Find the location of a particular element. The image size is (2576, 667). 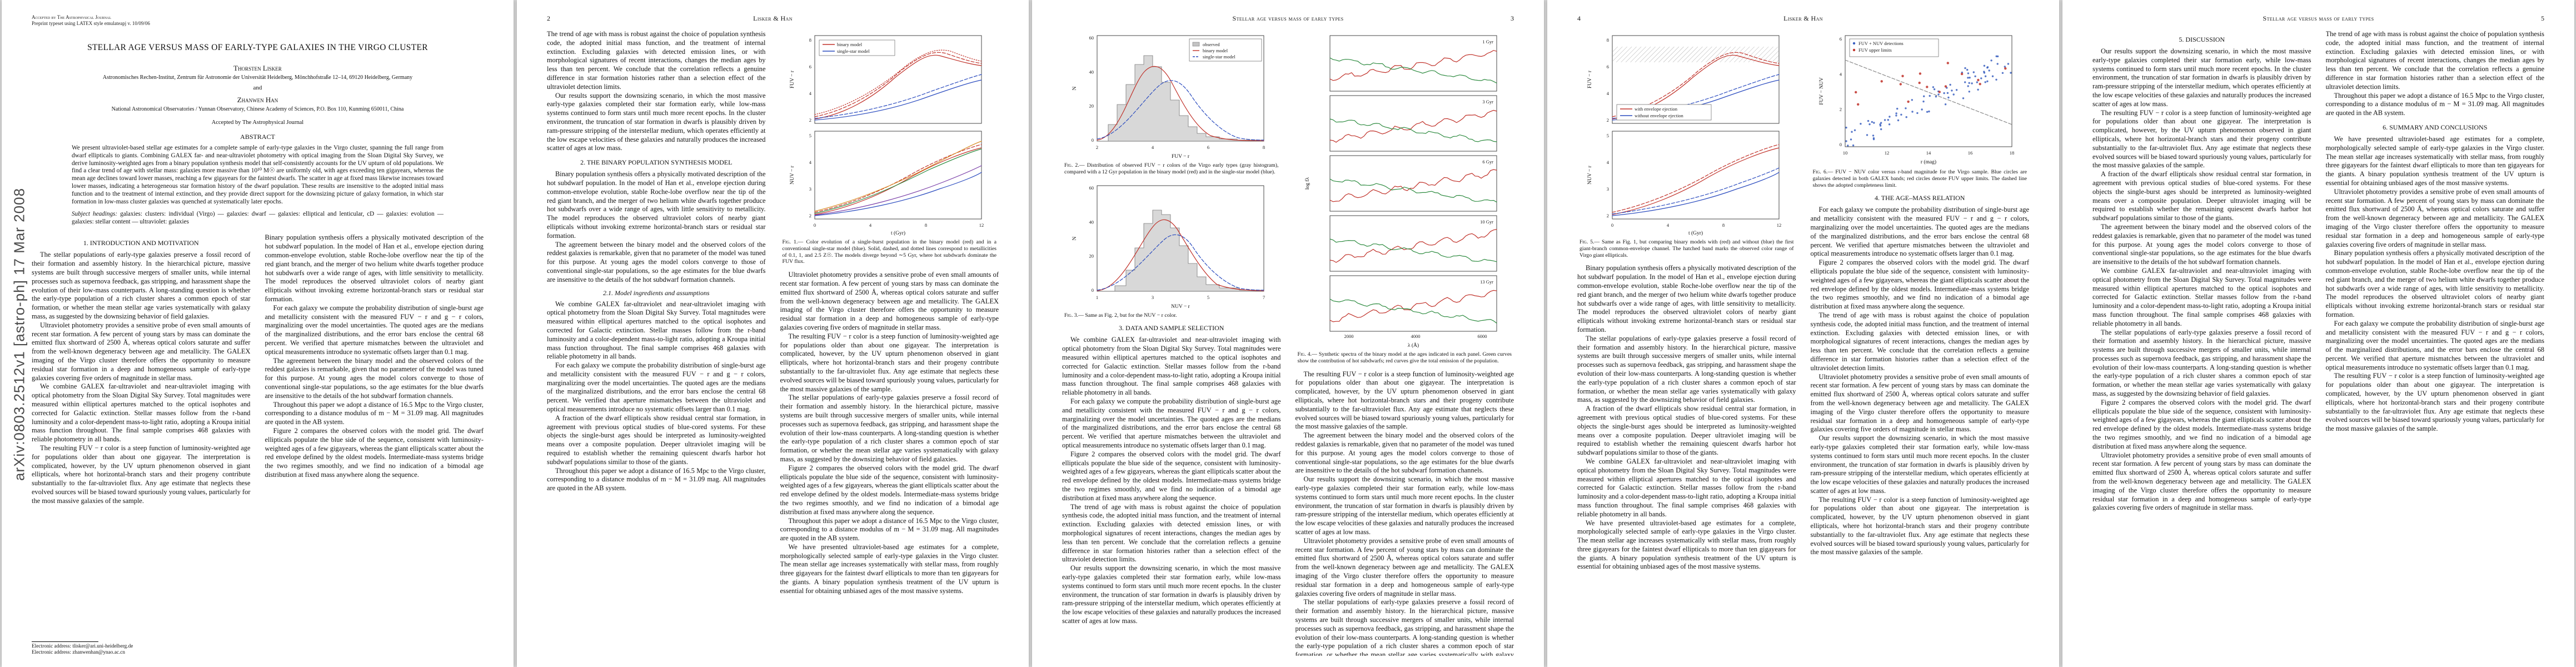

accepted-note: Accepted by The Astrophysical Journal is located at coordinates (72, 17).